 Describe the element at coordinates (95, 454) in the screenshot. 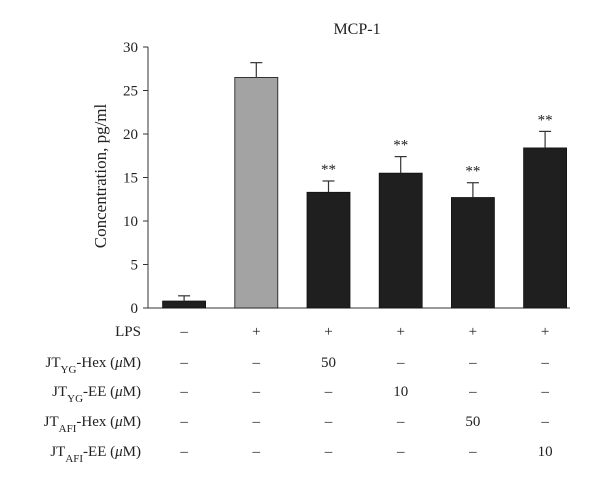

I see `condition-row-label: JTAFI-EE (μM)` at that location.